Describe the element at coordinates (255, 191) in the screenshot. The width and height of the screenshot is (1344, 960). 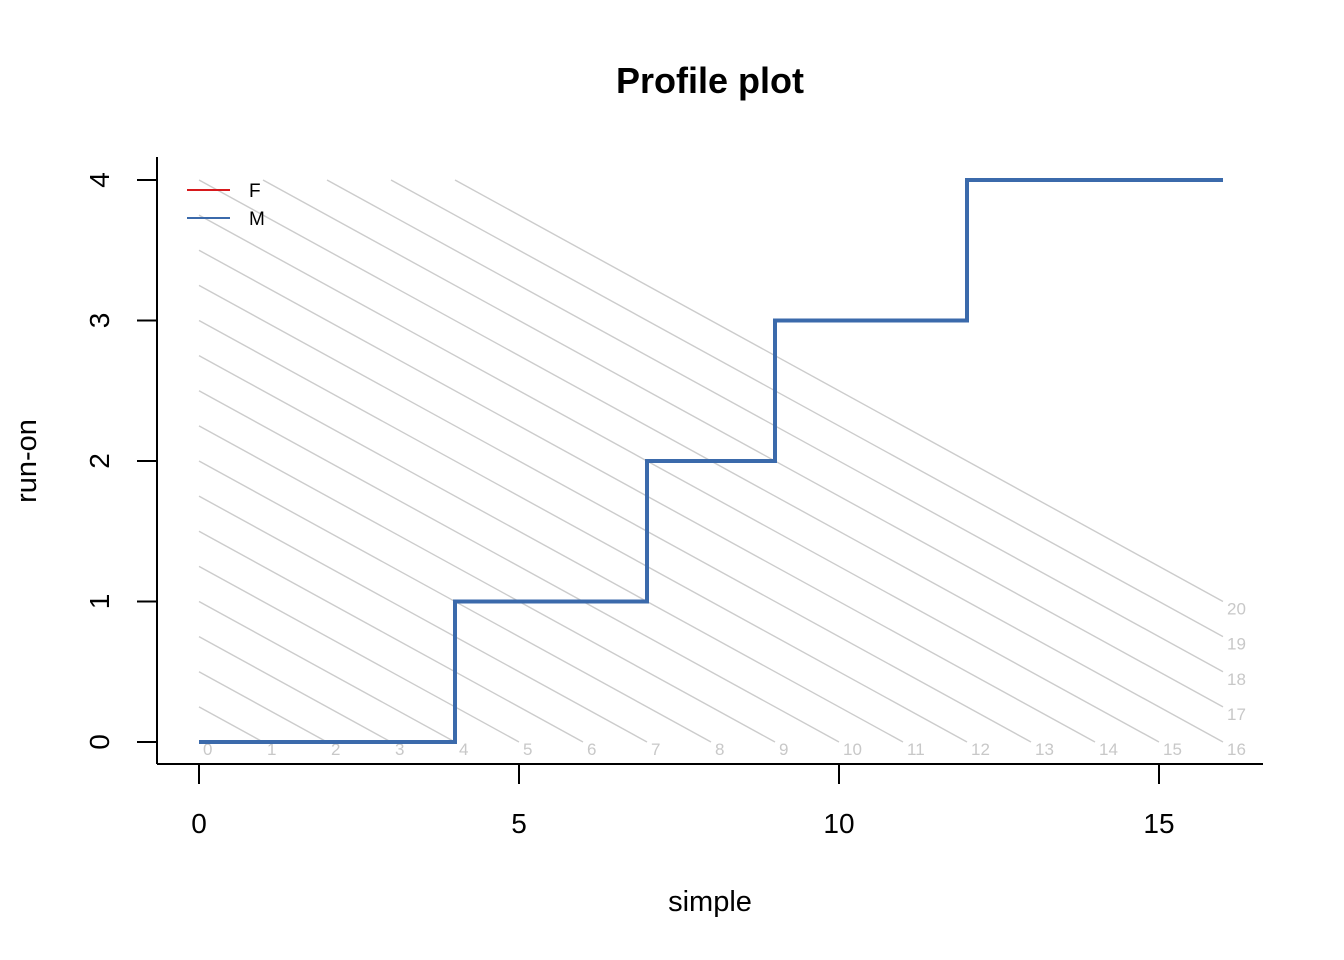
I see `legend-label-f: F` at that location.